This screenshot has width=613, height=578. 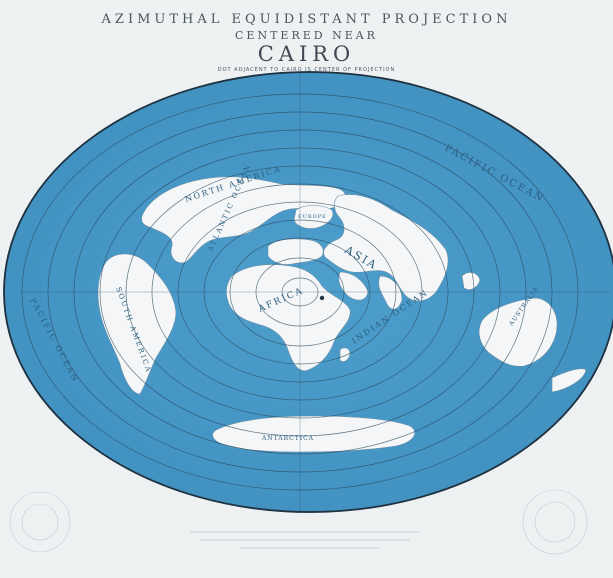 What do you see at coordinates (243, 220) in the screenshot?
I see `north-america-land` at bounding box center [243, 220].